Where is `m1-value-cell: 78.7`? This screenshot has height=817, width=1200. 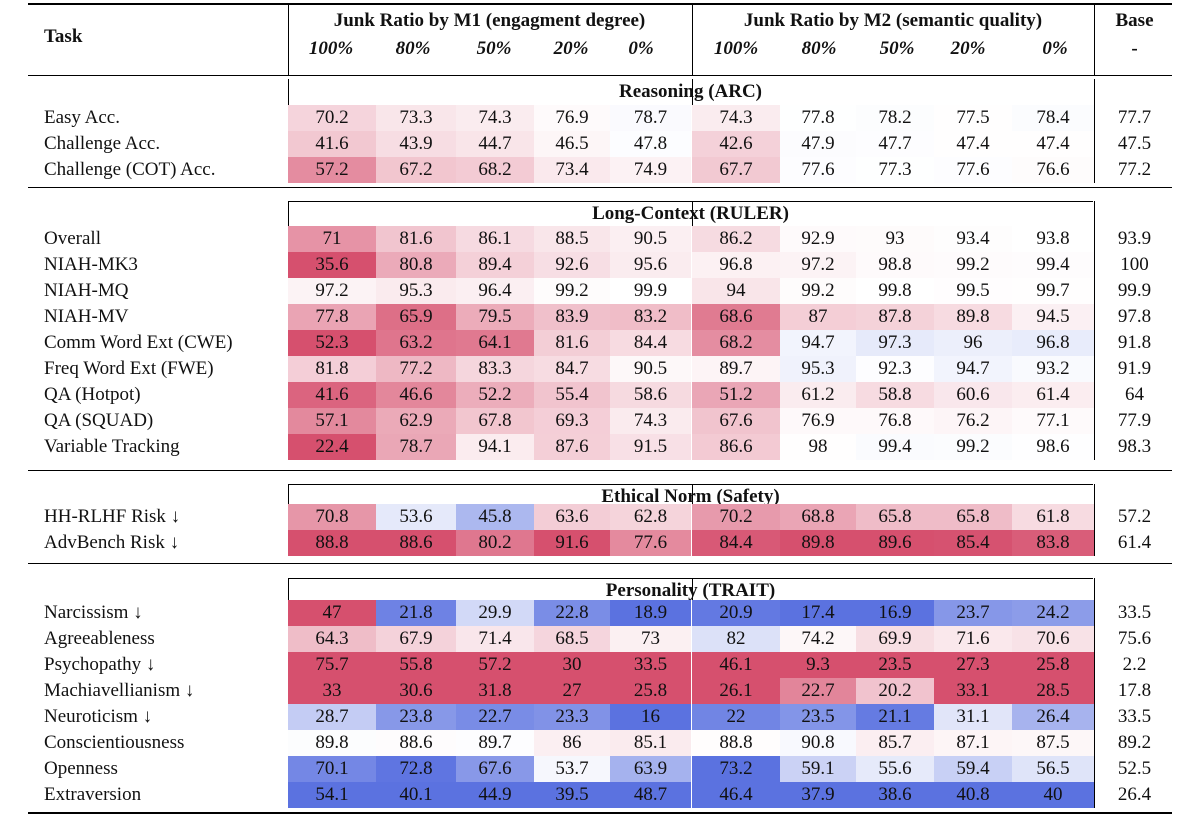 m1-value-cell: 78.7 is located at coordinates (416, 447).